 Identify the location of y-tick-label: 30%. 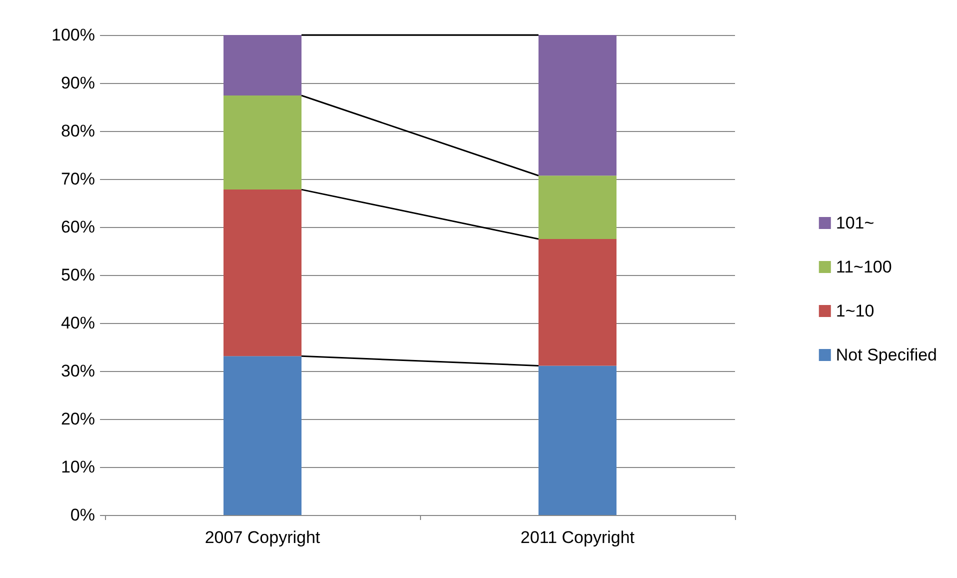
(77, 371).